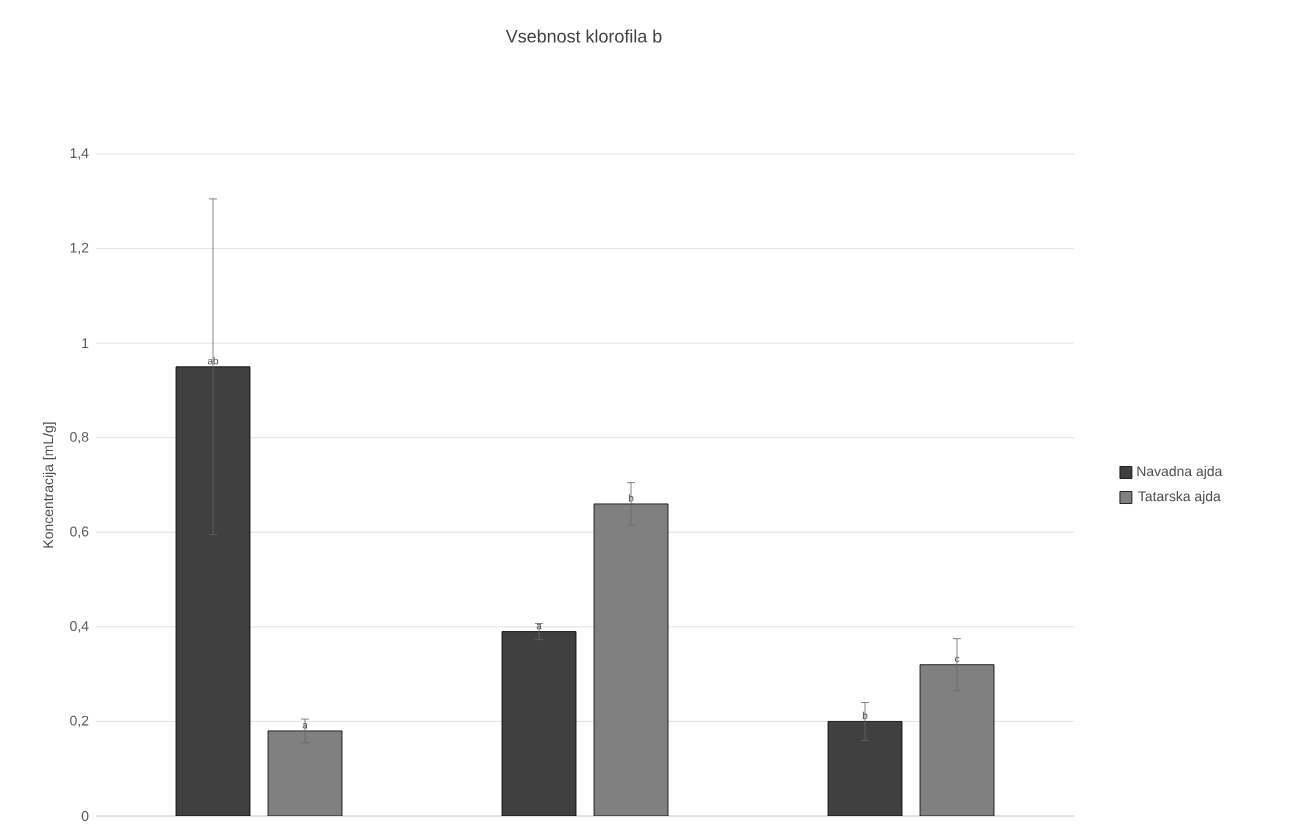 This screenshot has height=824, width=1298. What do you see at coordinates (583, 36) in the screenshot?
I see `chart-title: Vsebnost klorofila b` at bounding box center [583, 36].